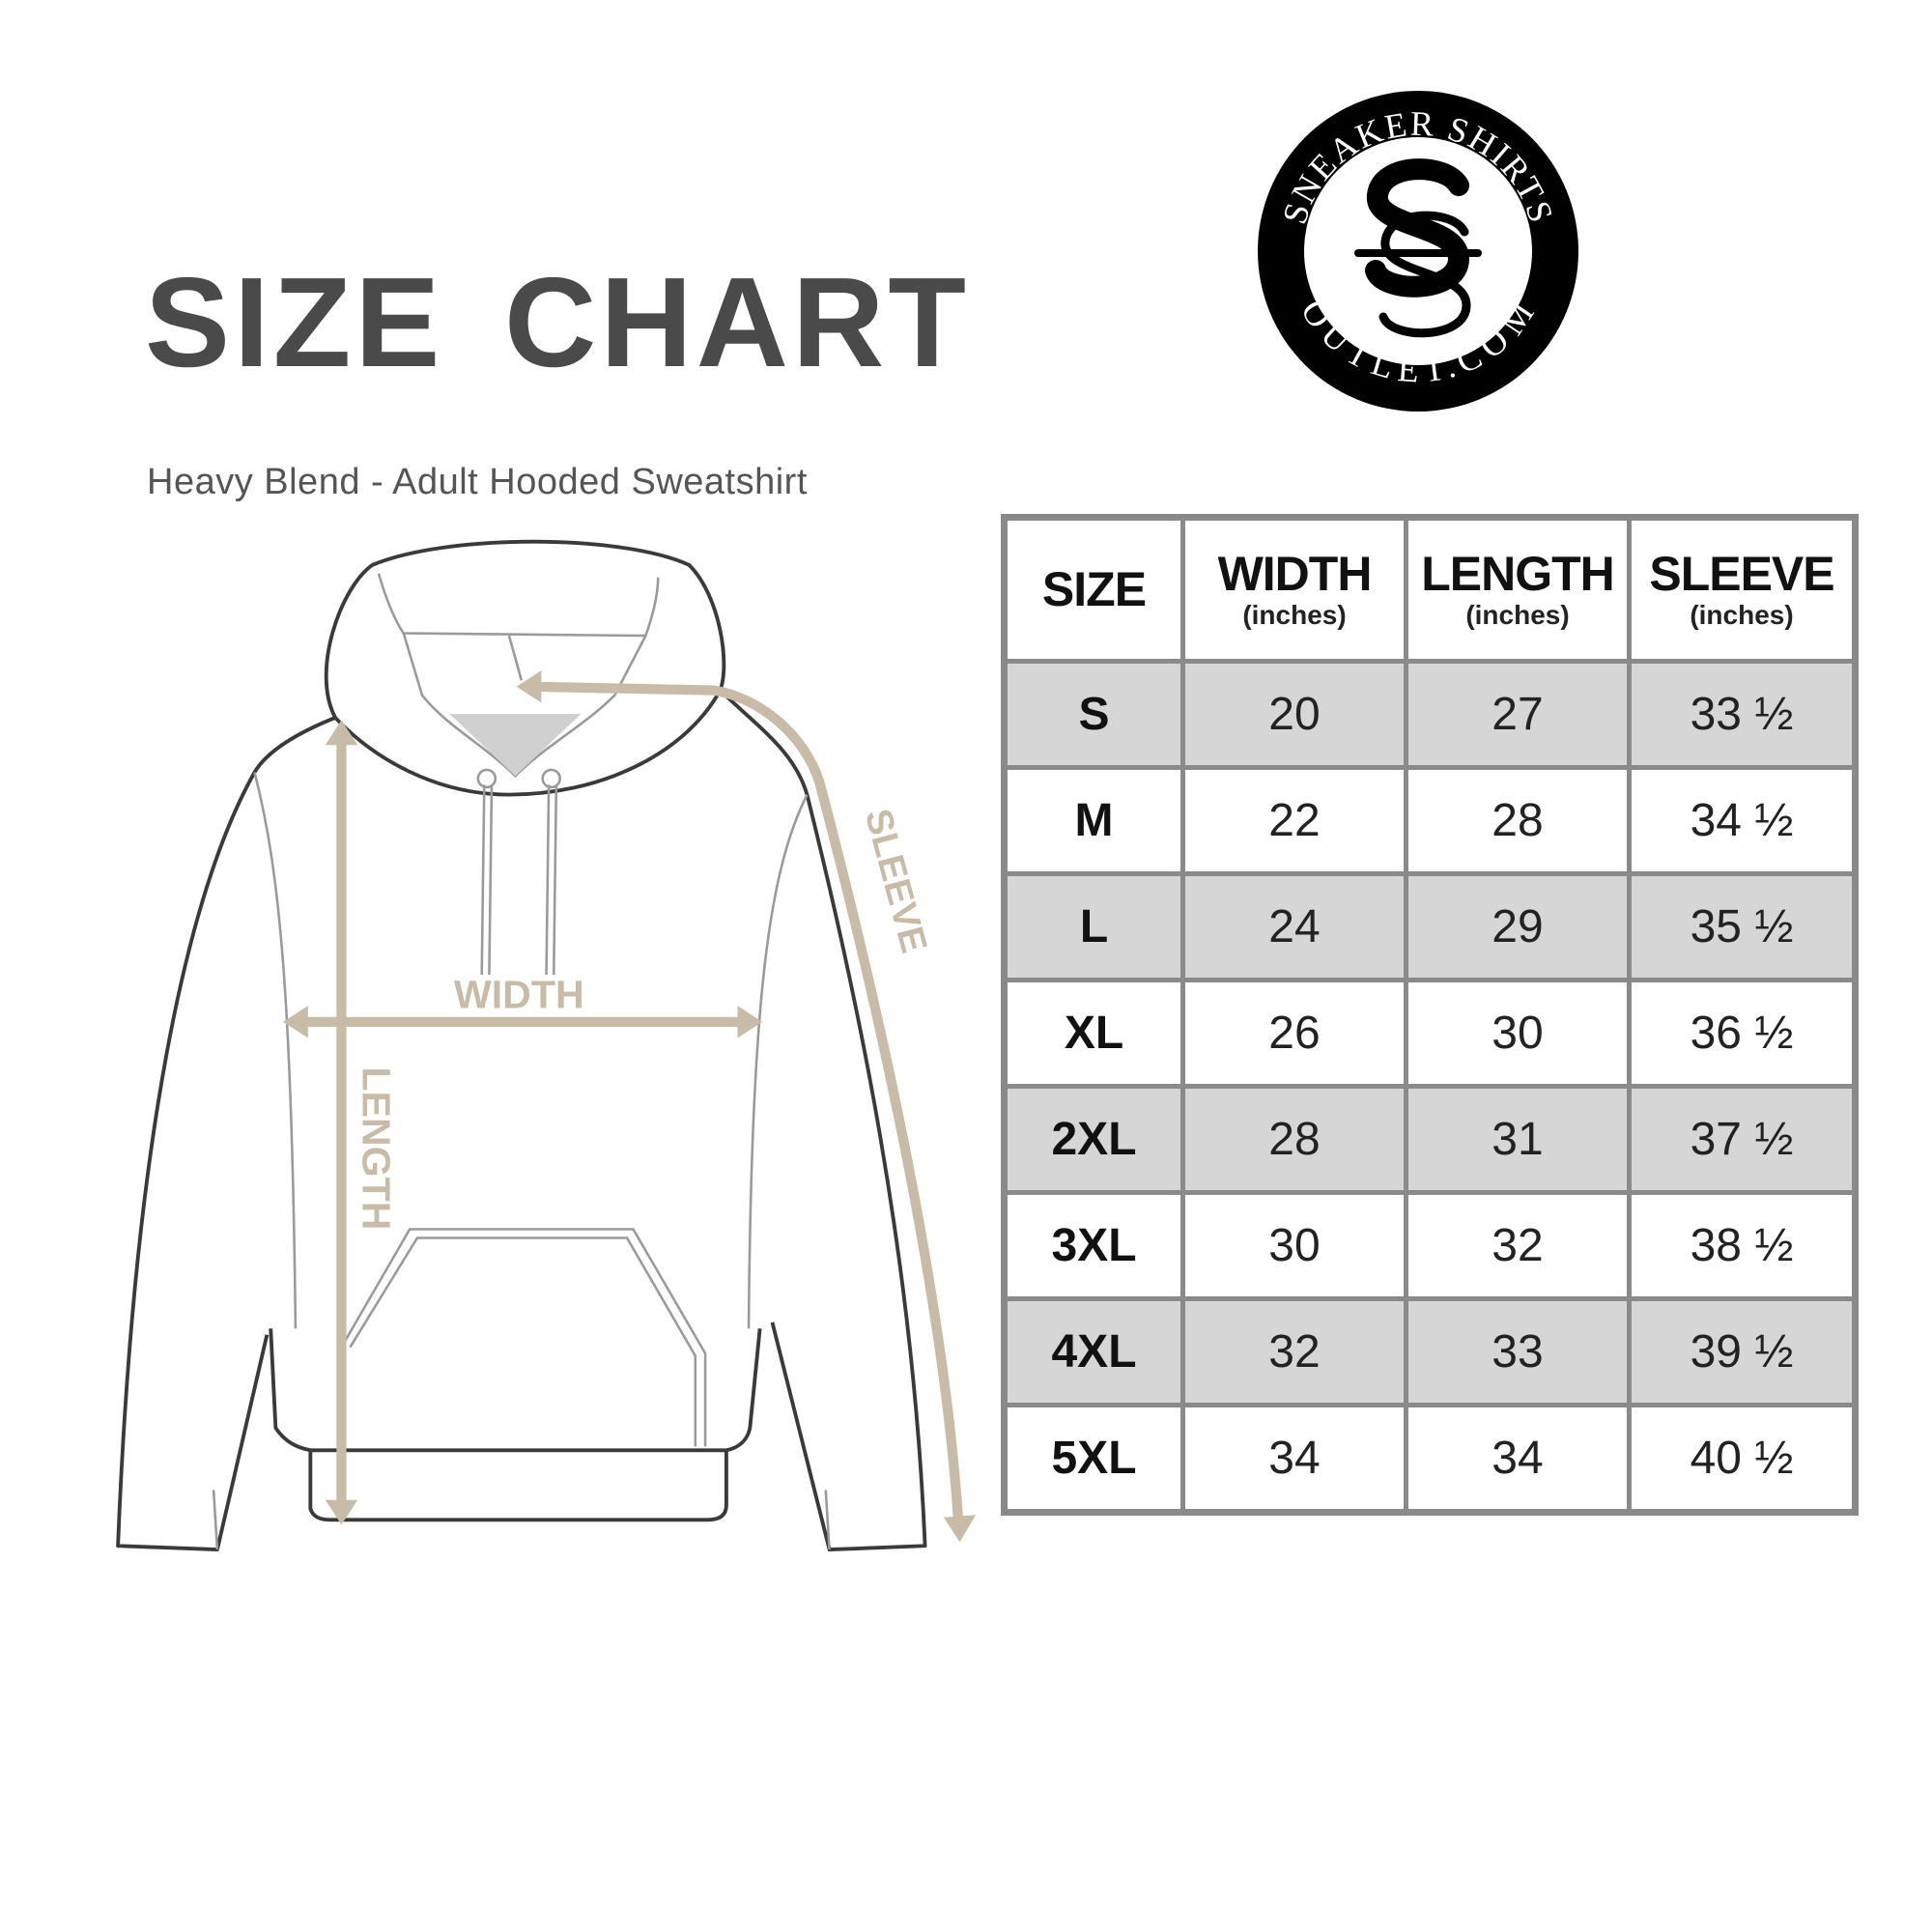 This screenshot has height=1932, width=1932. What do you see at coordinates (1742, 926) in the screenshot?
I see `cell-sleeve: 35 ½` at bounding box center [1742, 926].